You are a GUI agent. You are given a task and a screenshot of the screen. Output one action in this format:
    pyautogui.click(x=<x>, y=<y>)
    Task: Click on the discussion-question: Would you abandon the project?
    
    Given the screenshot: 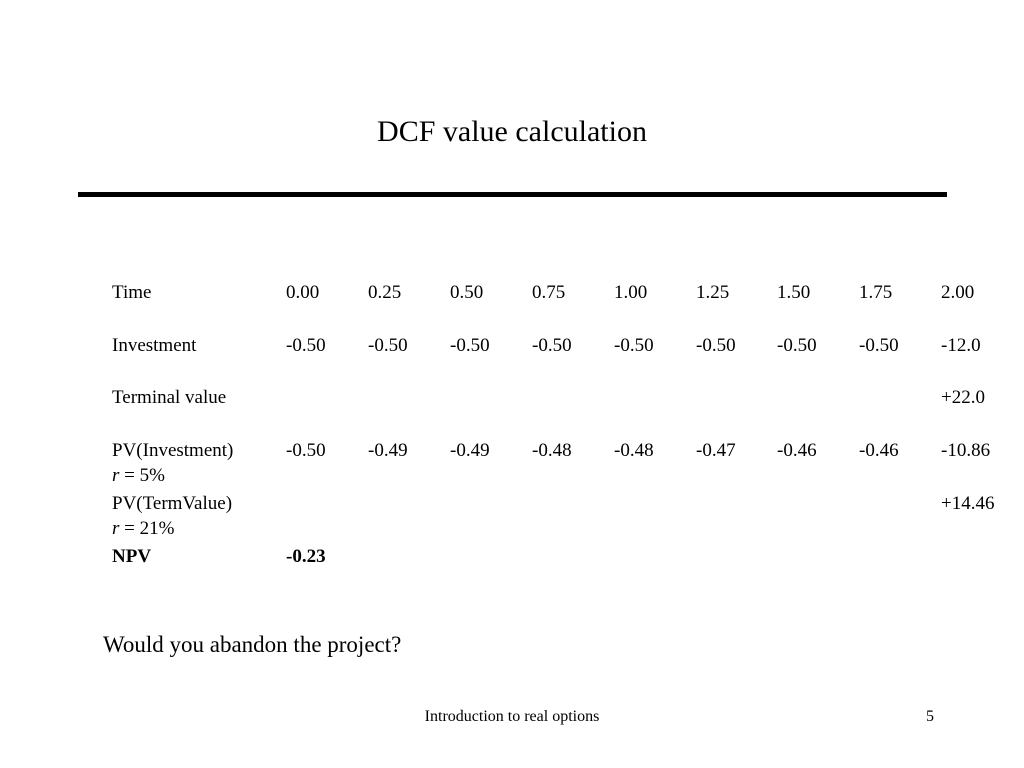 What is the action you would take?
    pyautogui.click(x=252, y=644)
    